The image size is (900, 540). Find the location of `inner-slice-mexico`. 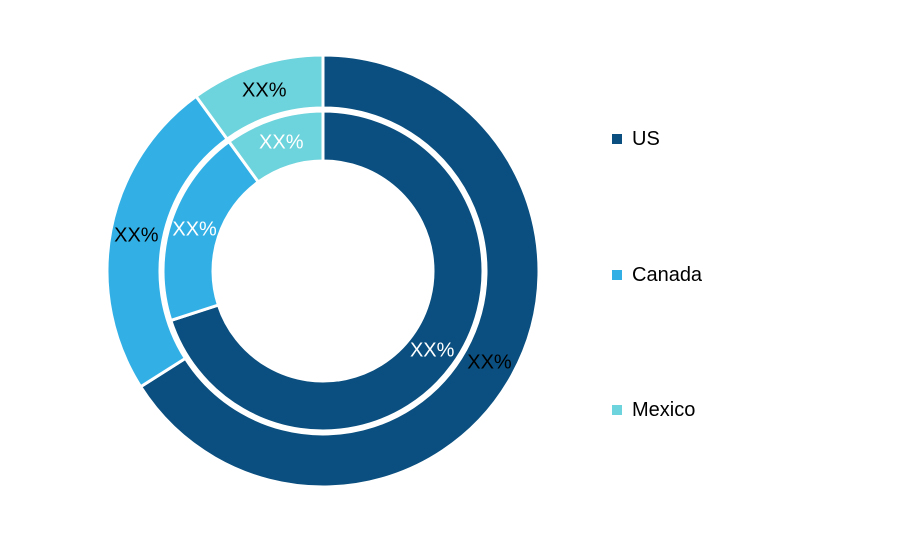

inner-slice-mexico is located at coordinates (275, 147).